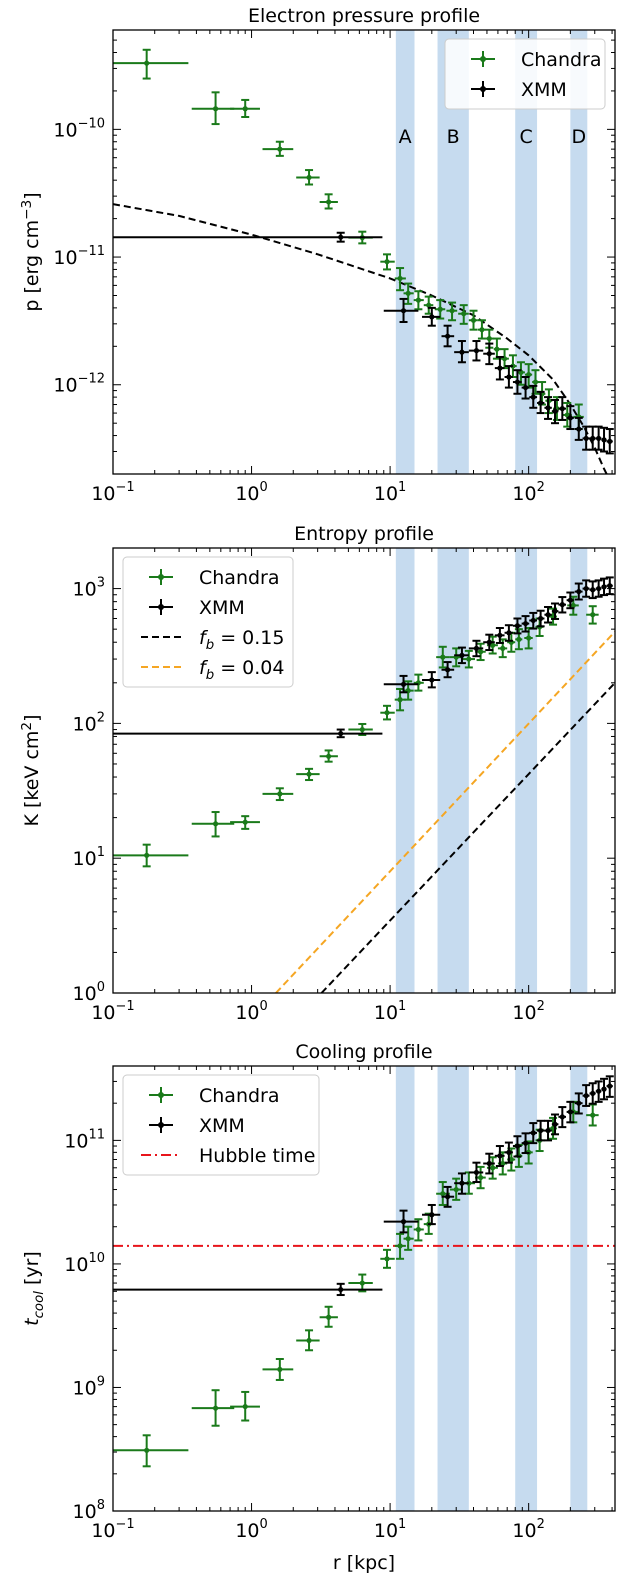  I want to click on y-tick-label: 10¹⁰, so click(84, 1263).